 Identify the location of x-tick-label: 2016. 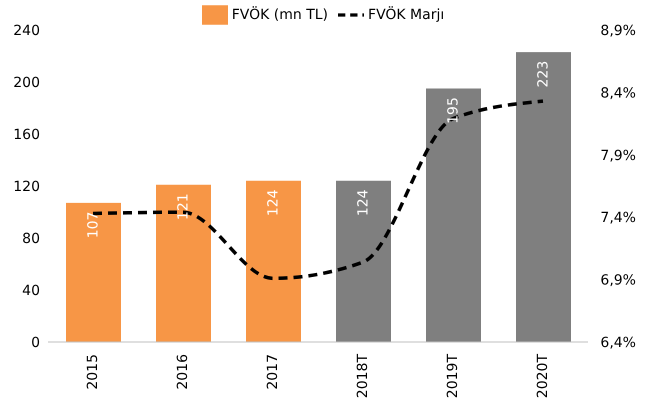
(183, 372).